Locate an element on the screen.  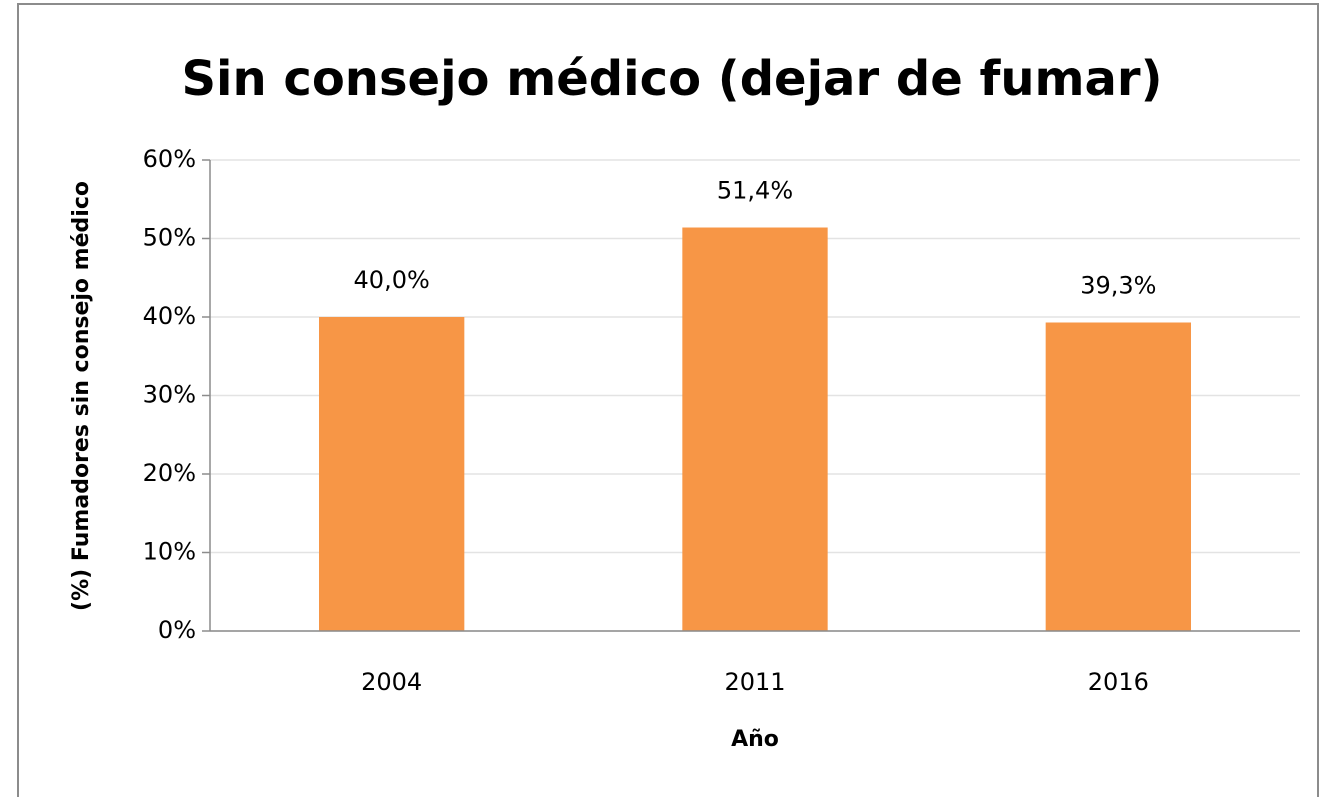
y-tick-label: 10% is located at coordinates (169, 552).